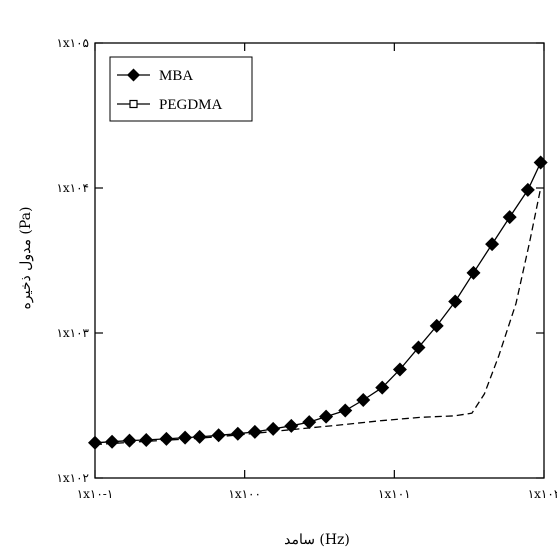  What do you see at coordinates (26, 258) in the screenshot?
I see `y-axis-title: مدول ذخیره (Pa)` at bounding box center [26, 258].